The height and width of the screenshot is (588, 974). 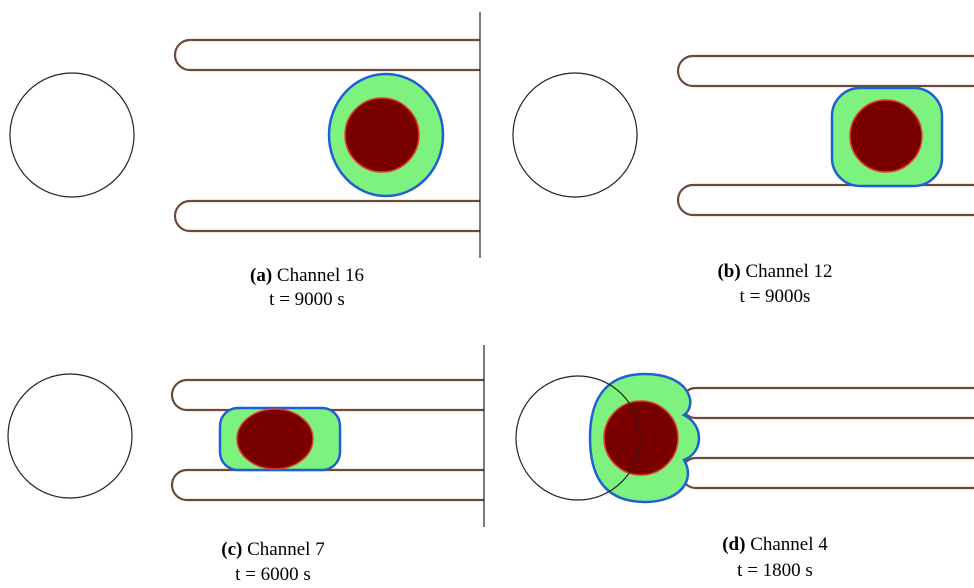 What do you see at coordinates (273, 574) in the screenshot?
I see `time: t = 6000 s` at bounding box center [273, 574].